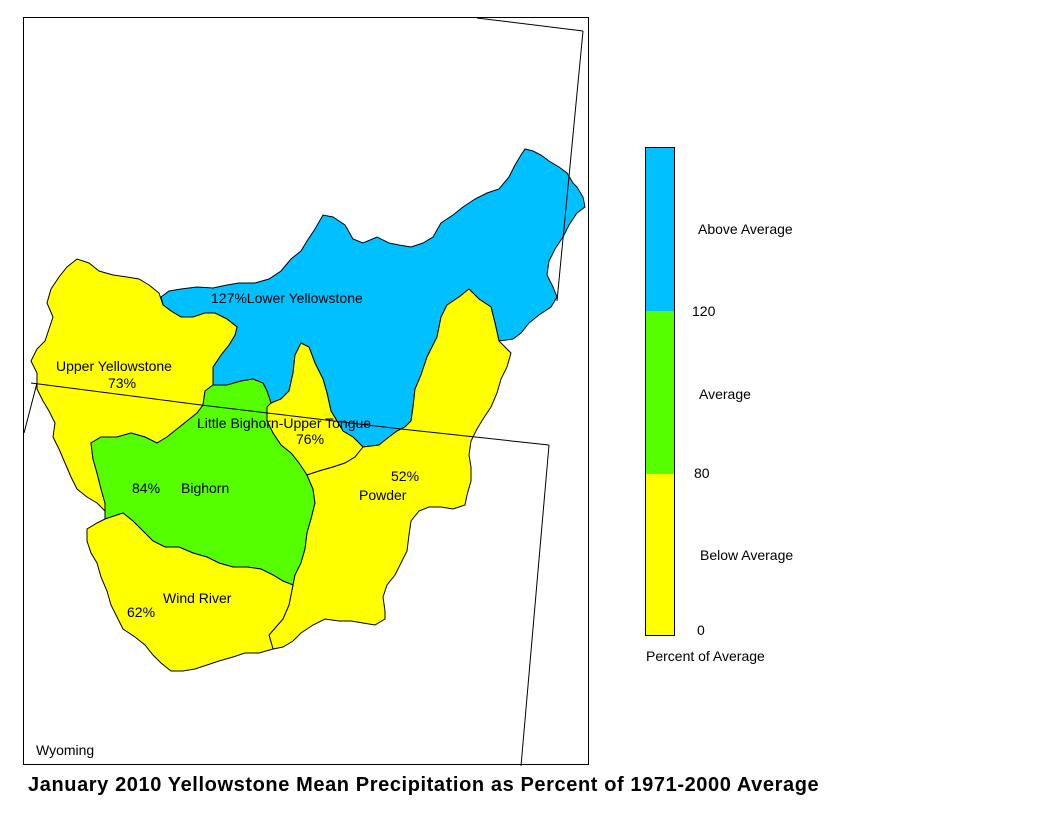 The height and width of the screenshot is (816, 1056). What do you see at coordinates (114, 366) in the screenshot?
I see `label-upper-yellowstone-name: Upper Yellowstone` at bounding box center [114, 366].